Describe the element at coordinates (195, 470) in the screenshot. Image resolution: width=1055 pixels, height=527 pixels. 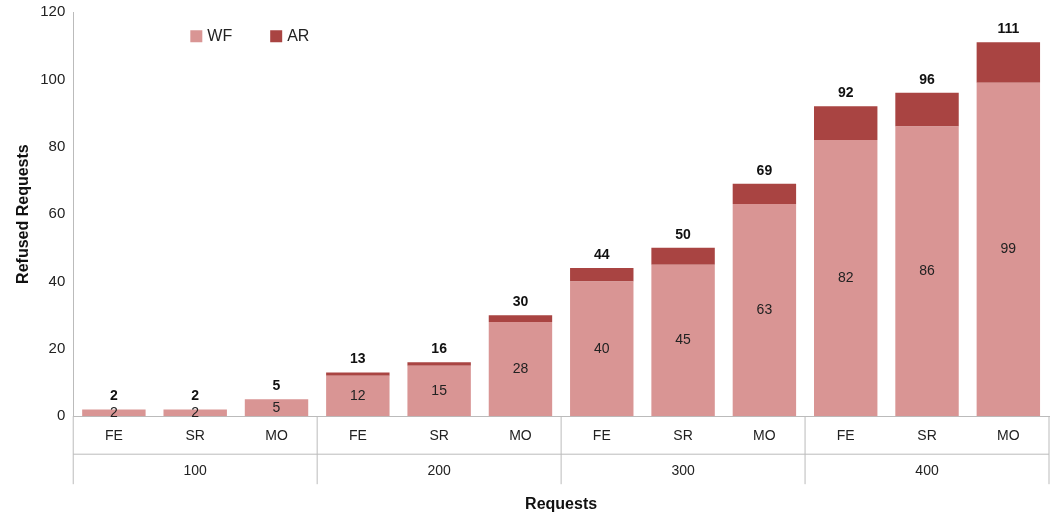
I see `text: 100` at that location.